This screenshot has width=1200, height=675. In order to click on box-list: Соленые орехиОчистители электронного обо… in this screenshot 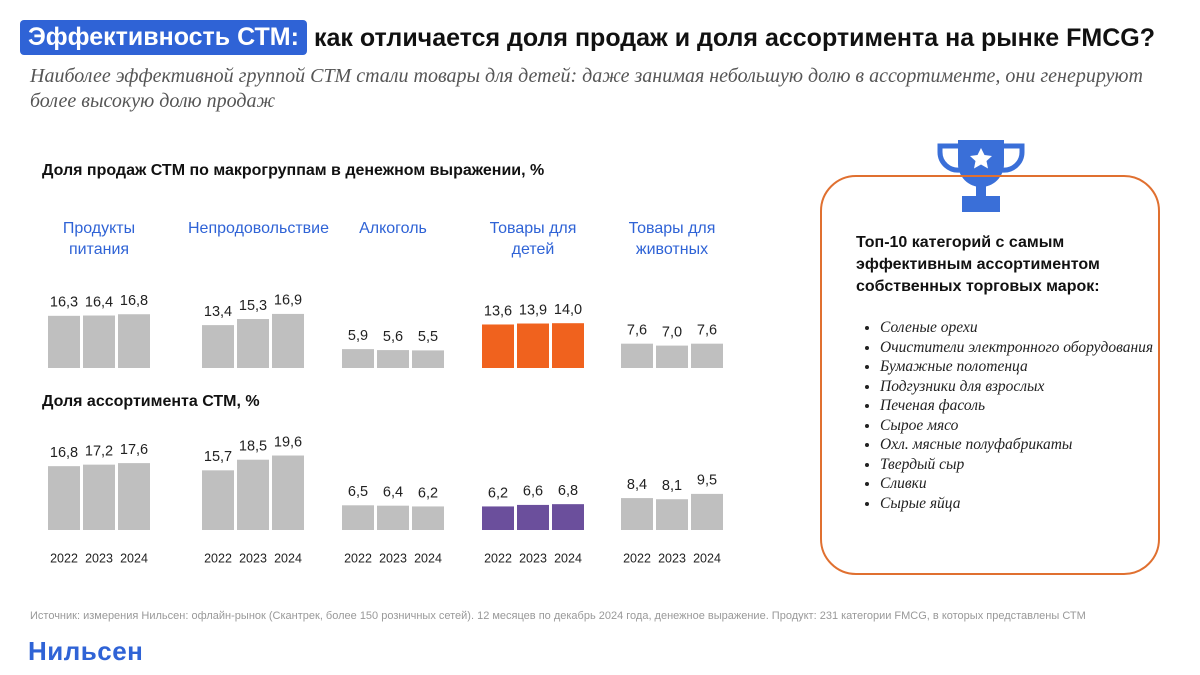, I will do `click(1013, 415)`.